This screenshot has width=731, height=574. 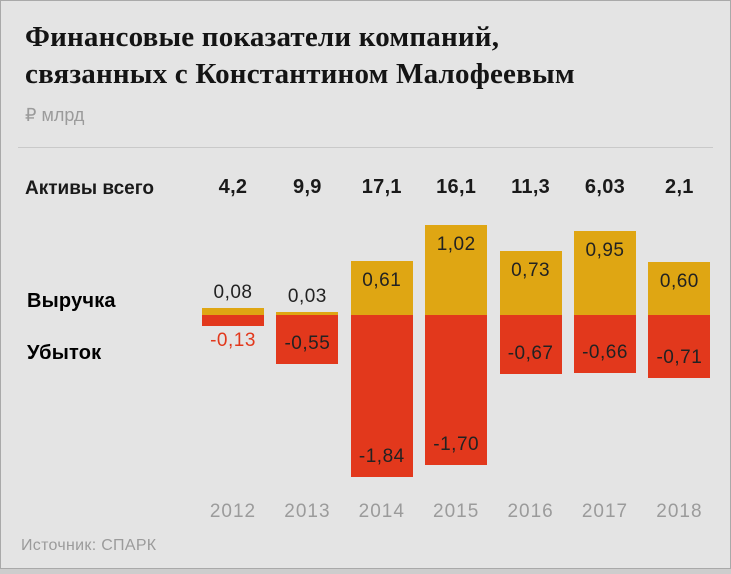 I want to click on assets-total-value: 2,1, so click(x=679, y=187).